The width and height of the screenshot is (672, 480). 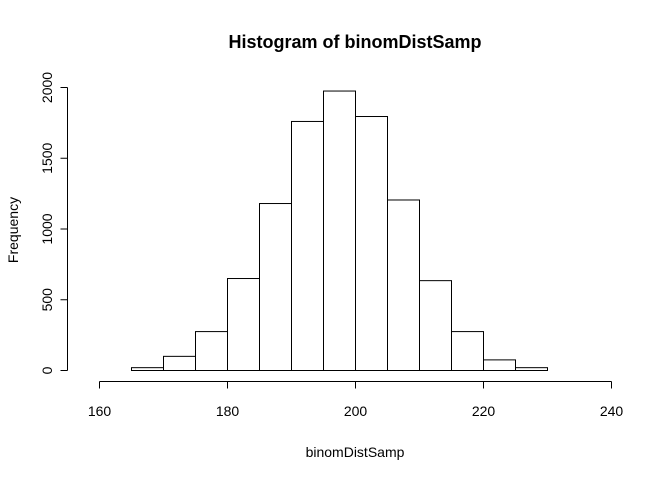 I want to click on chart-title: Histogram of binomDistSamp, so click(x=354, y=42).